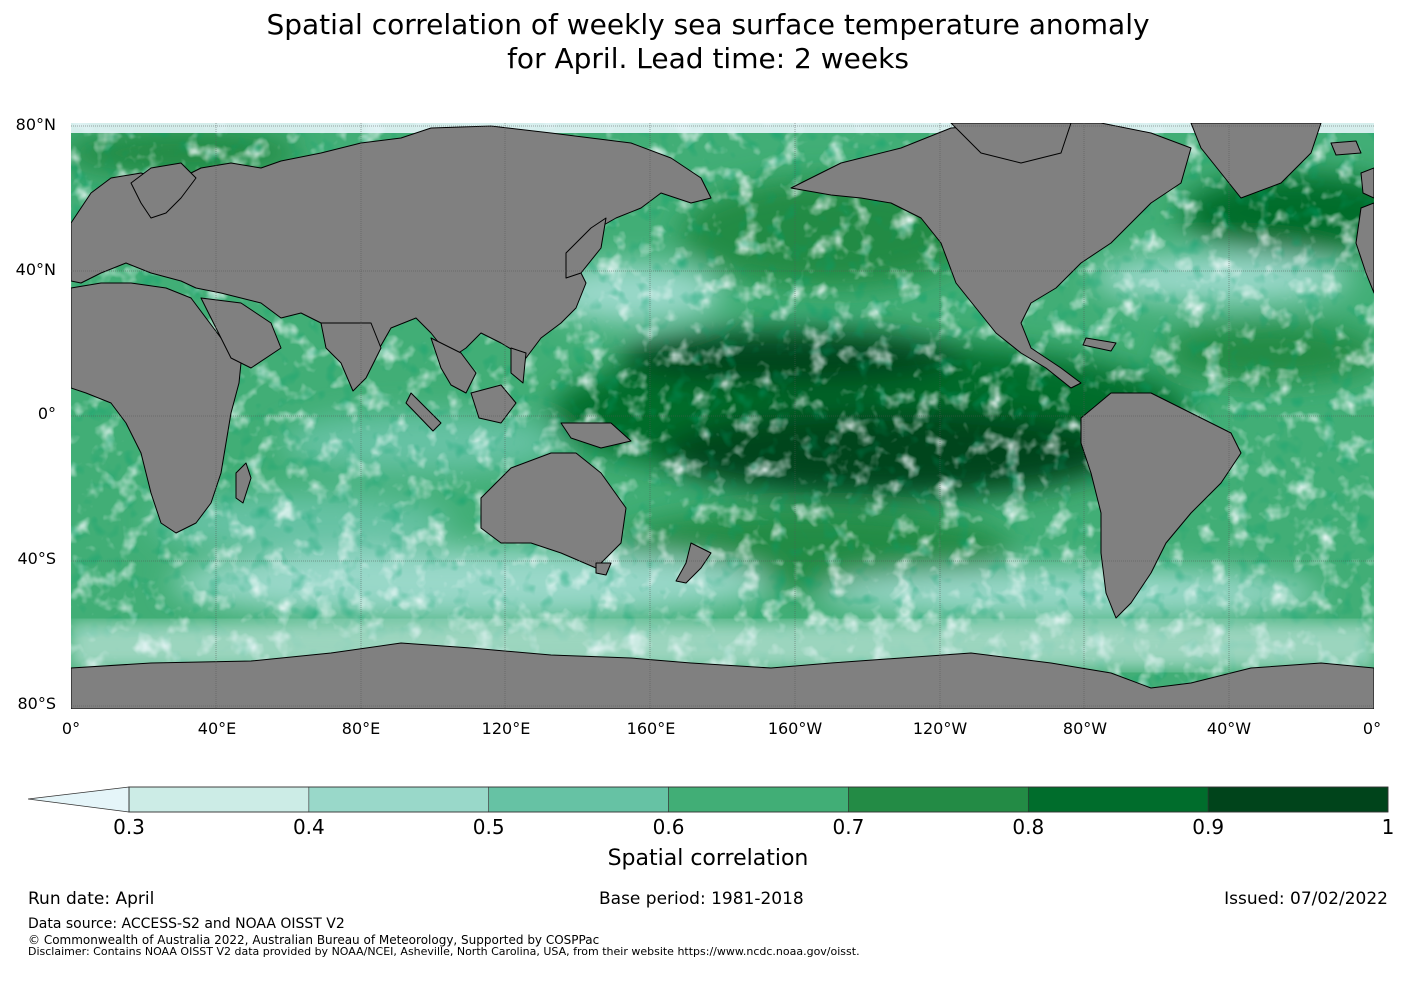  I want to click on iceland, so click(1346, 148).